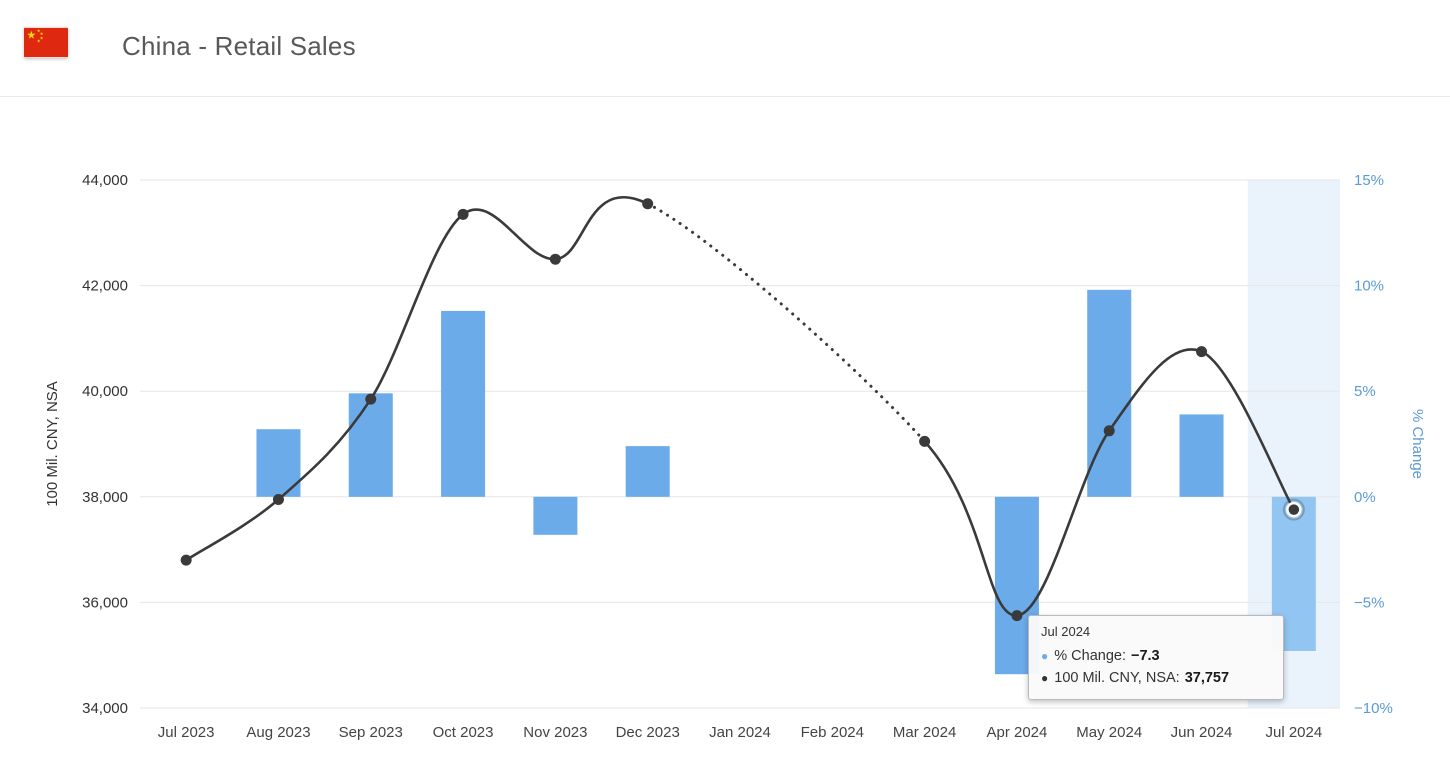 This screenshot has width=1450, height=763. What do you see at coordinates (1369, 286) in the screenshot?
I see `right-axis-tick-label: 10%` at bounding box center [1369, 286].